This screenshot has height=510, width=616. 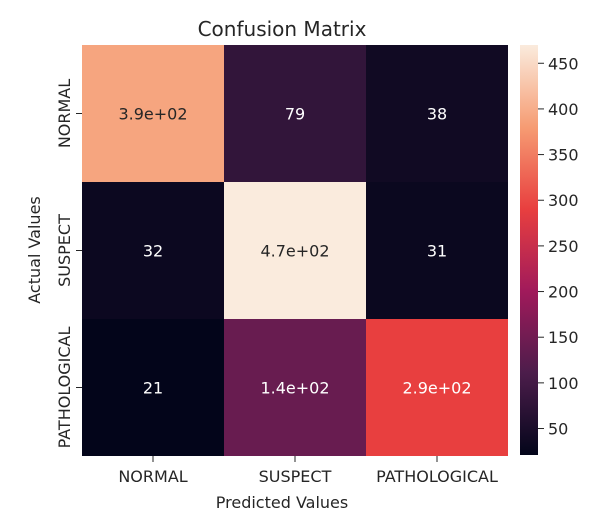 What do you see at coordinates (563, 292) in the screenshot?
I see `colorbar-tick-label: 200` at bounding box center [563, 292].